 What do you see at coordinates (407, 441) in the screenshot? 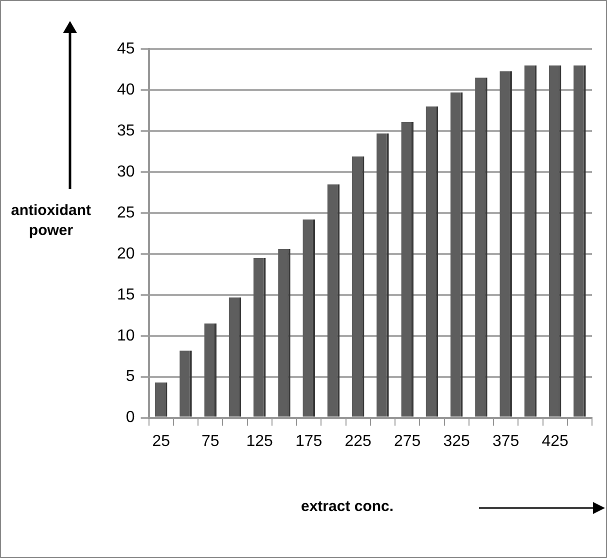
I see `x-tick-label: 275` at bounding box center [407, 441].